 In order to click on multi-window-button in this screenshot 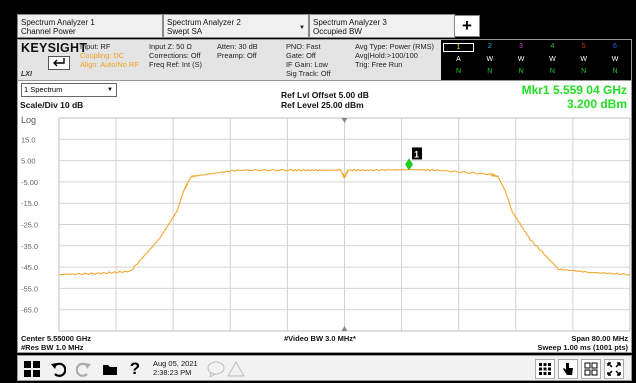, I will do `click(591, 369)`.